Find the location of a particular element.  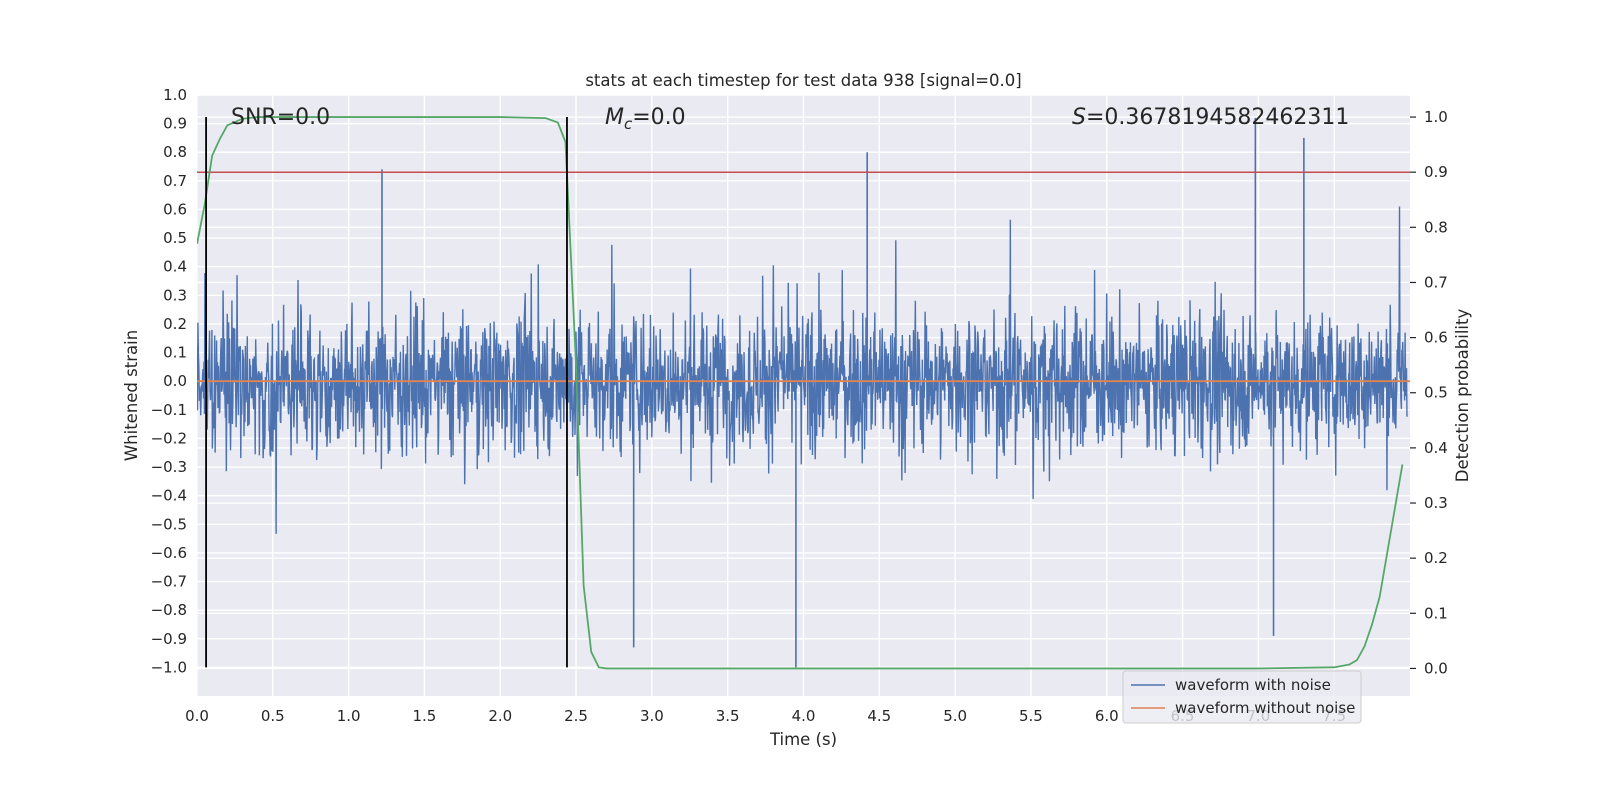

y-tick-label: 0.0 is located at coordinates (175, 381).